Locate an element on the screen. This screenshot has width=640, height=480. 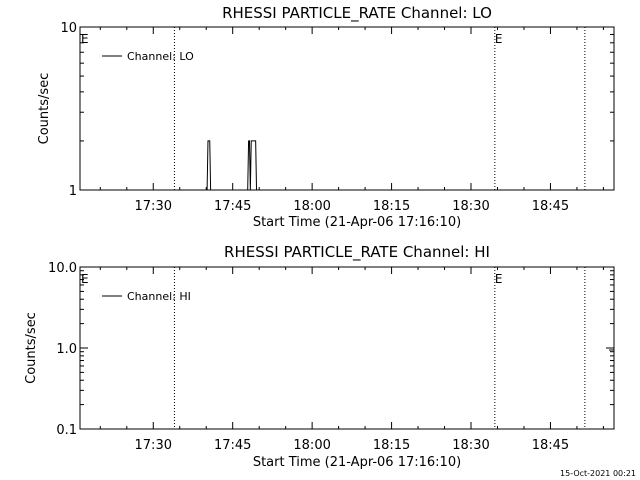
legend-entry: Channel: HI is located at coordinates (159, 296).